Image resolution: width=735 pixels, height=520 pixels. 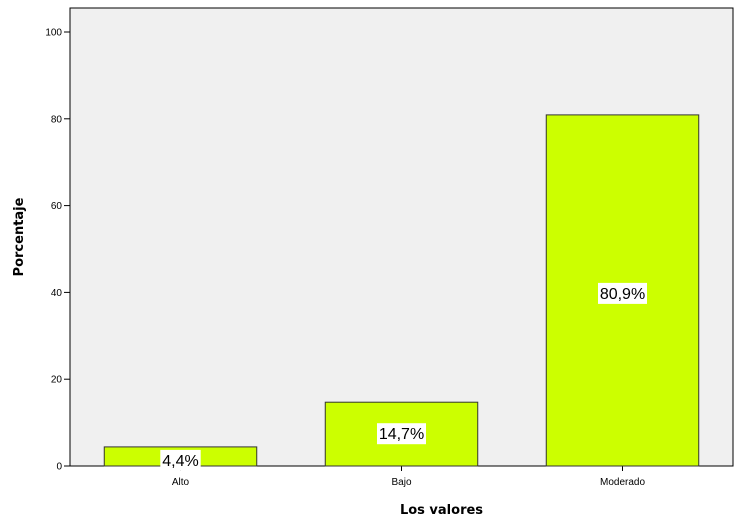 What do you see at coordinates (19, 236) in the screenshot?
I see `y-axis-title: Porcentaje` at bounding box center [19, 236].